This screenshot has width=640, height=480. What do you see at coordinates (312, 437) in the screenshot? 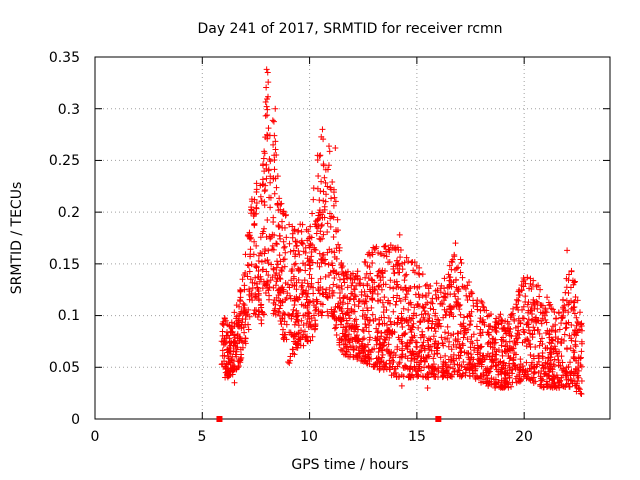
I see `x-tick-labels: 0 5 10 15 20` at bounding box center [312, 437].